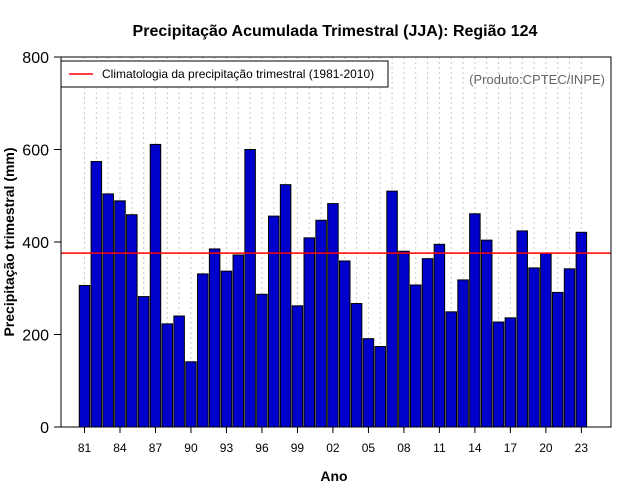 Image resolution: width=640 pixels, height=500 pixels. I want to click on x-tick-label: 84, so click(120, 448).